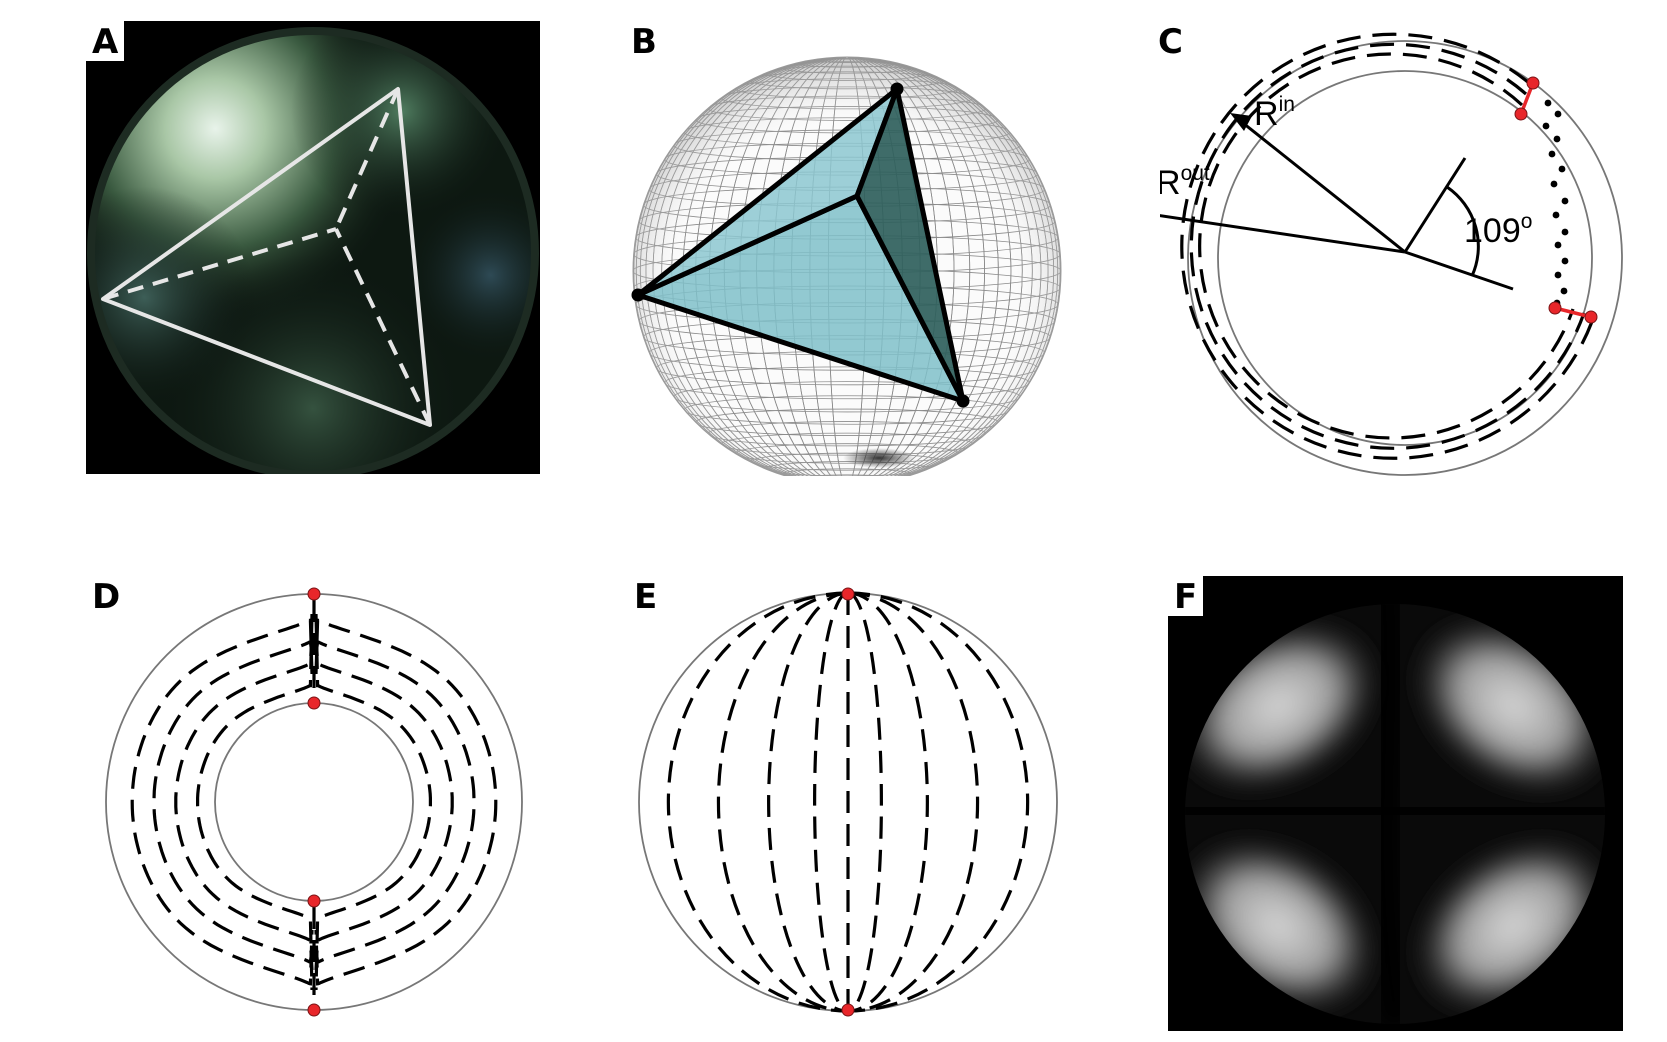 The width and height of the screenshot is (1667, 1042). Describe the element at coordinates (1458, 224) in the screenshot. I see `angle-construction` at that location.